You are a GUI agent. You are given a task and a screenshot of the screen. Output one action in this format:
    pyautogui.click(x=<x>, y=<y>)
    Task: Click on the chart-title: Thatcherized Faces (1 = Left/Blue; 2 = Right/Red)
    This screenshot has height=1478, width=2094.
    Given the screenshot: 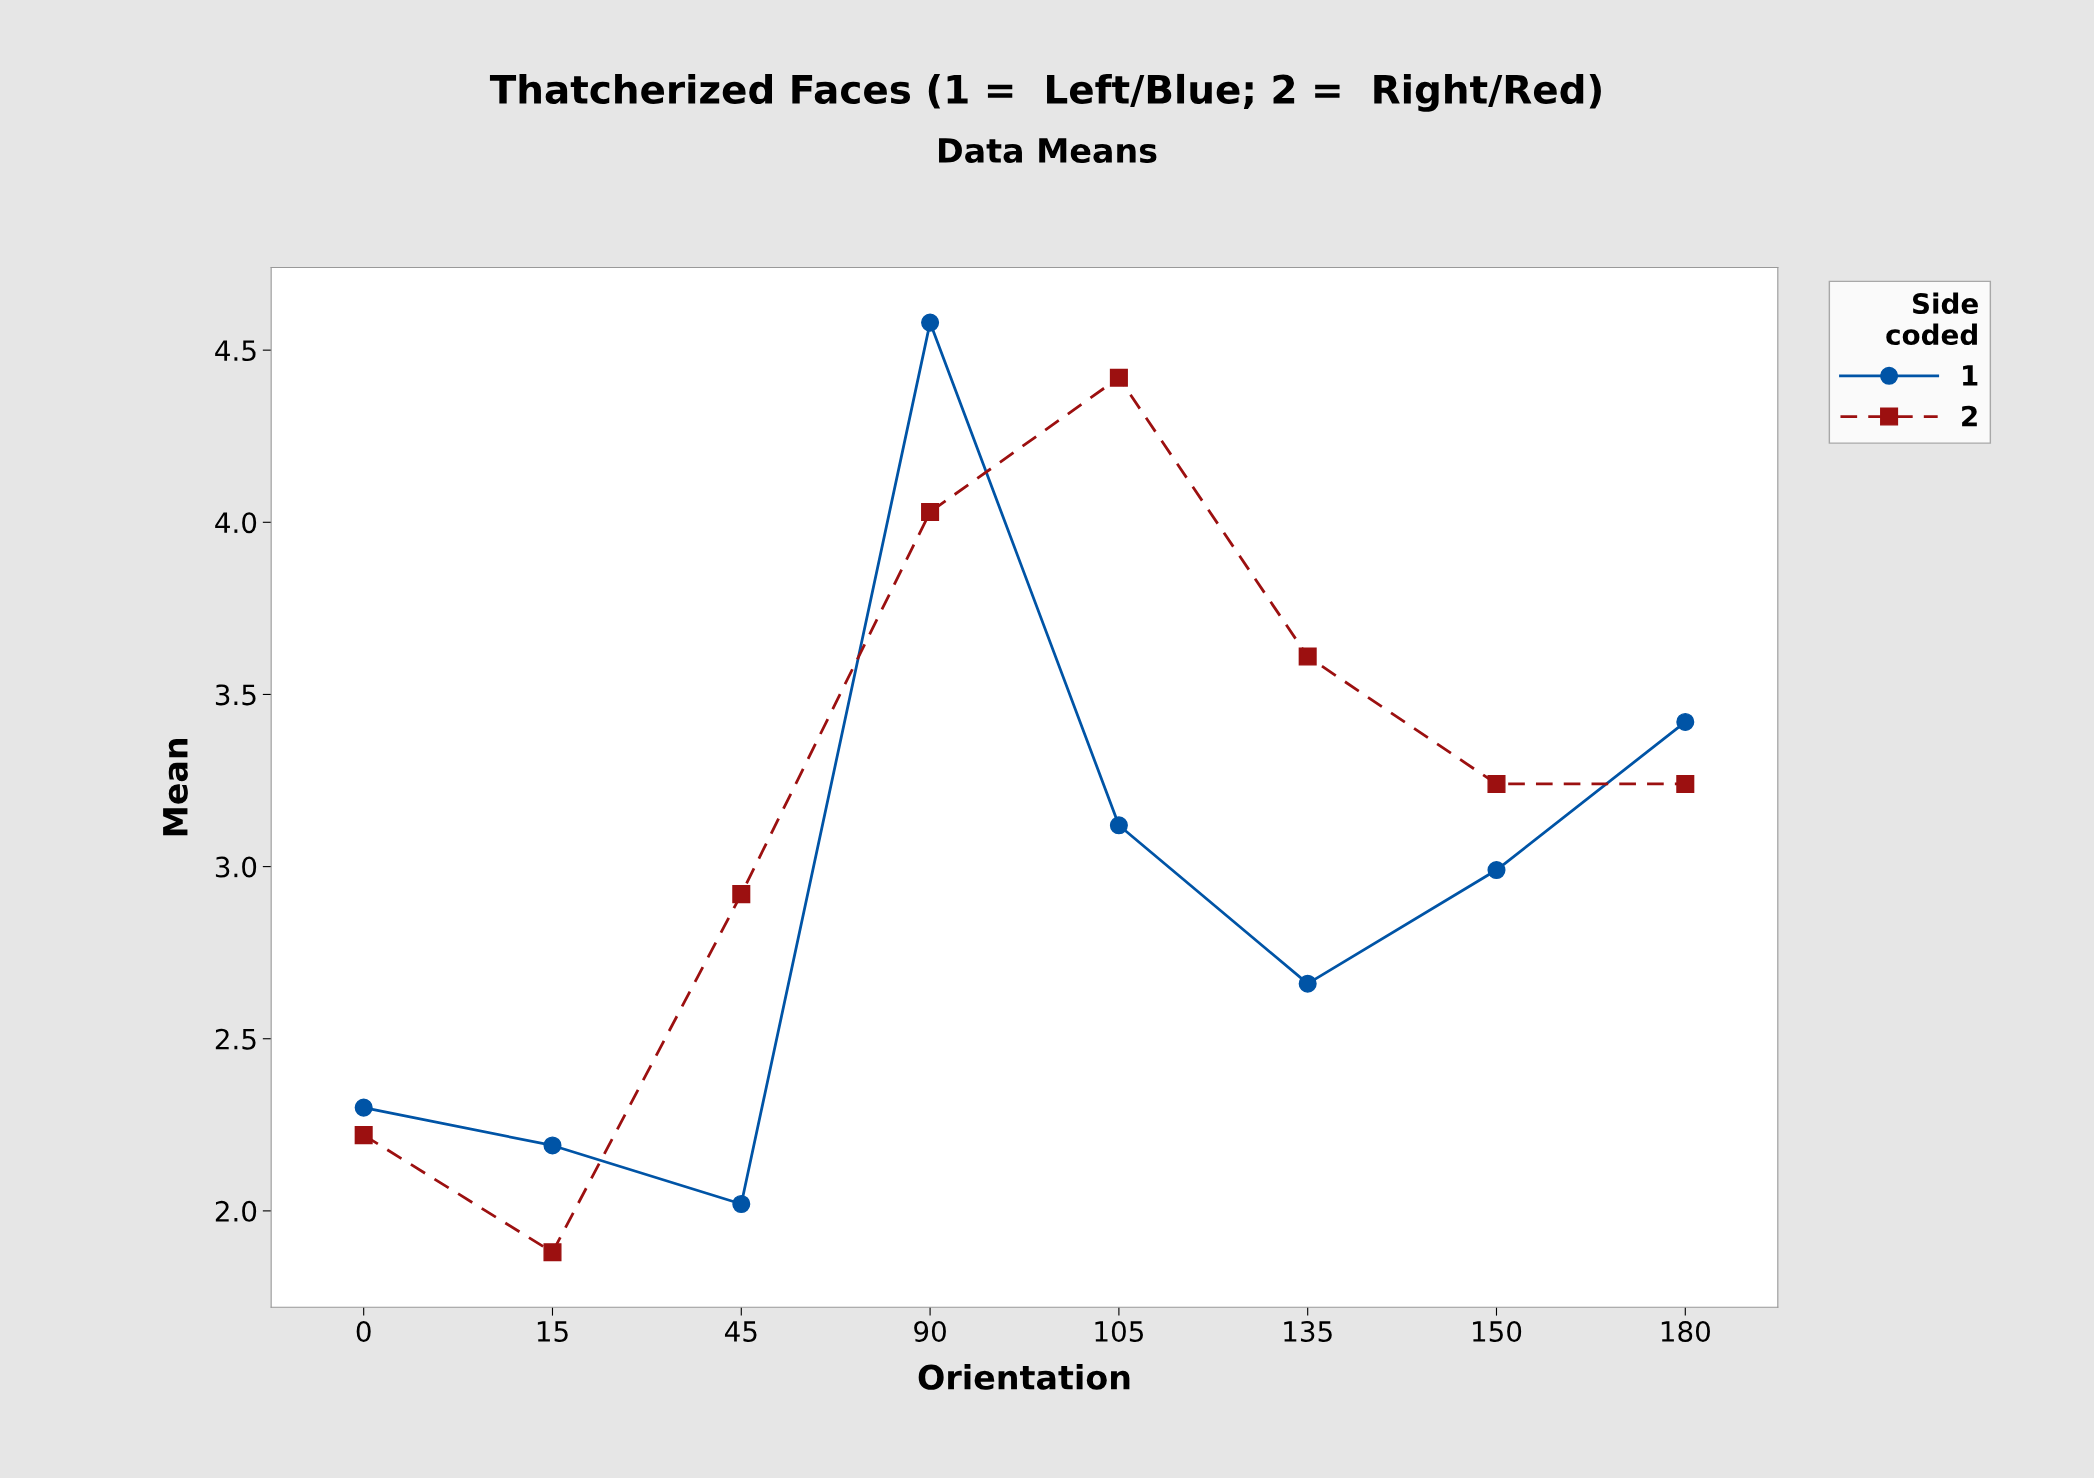 What is the action you would take?
    pyautogui.click(x=1045, y=92)
    